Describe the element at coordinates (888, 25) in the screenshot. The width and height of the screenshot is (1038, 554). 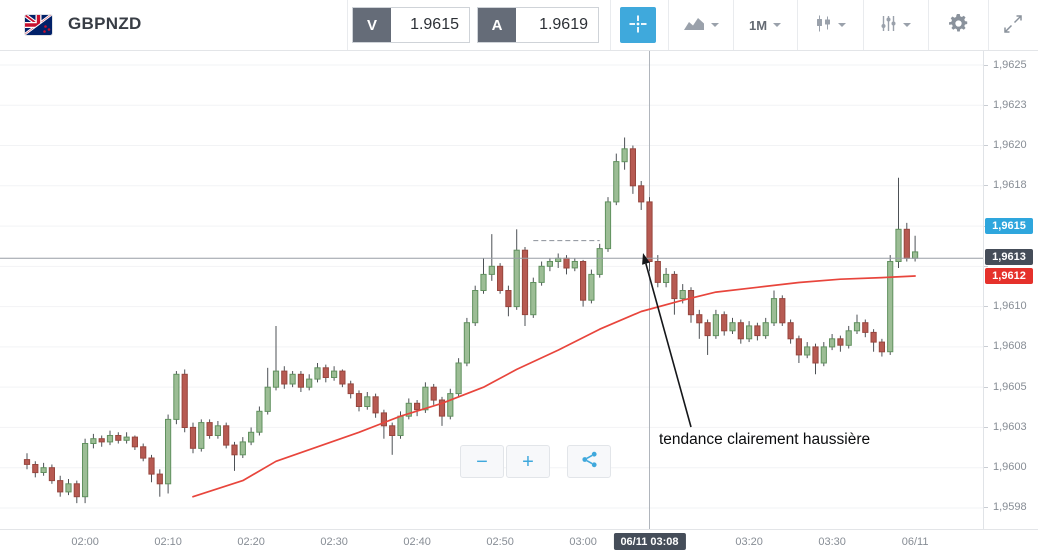
I see `indicators-sliders-icon` at that location.